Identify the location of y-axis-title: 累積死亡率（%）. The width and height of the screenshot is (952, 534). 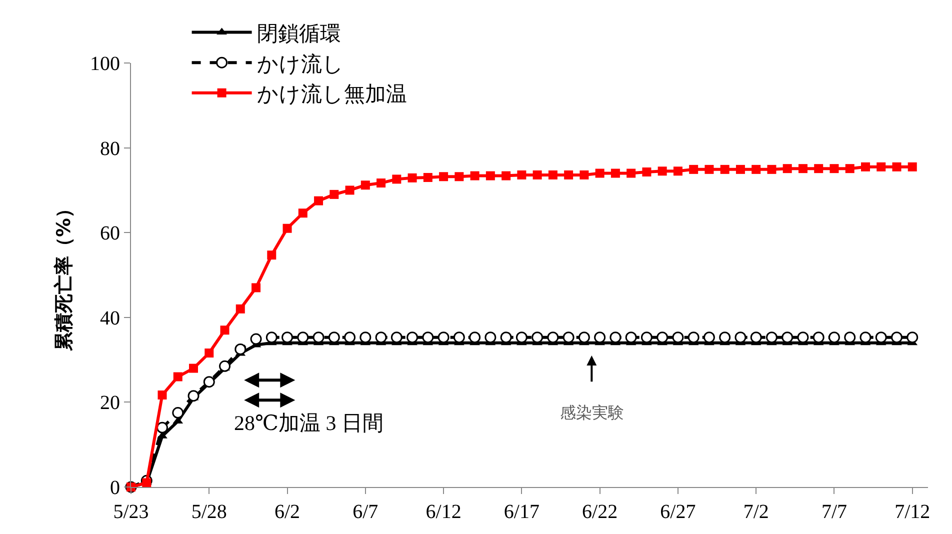
(63, 275).